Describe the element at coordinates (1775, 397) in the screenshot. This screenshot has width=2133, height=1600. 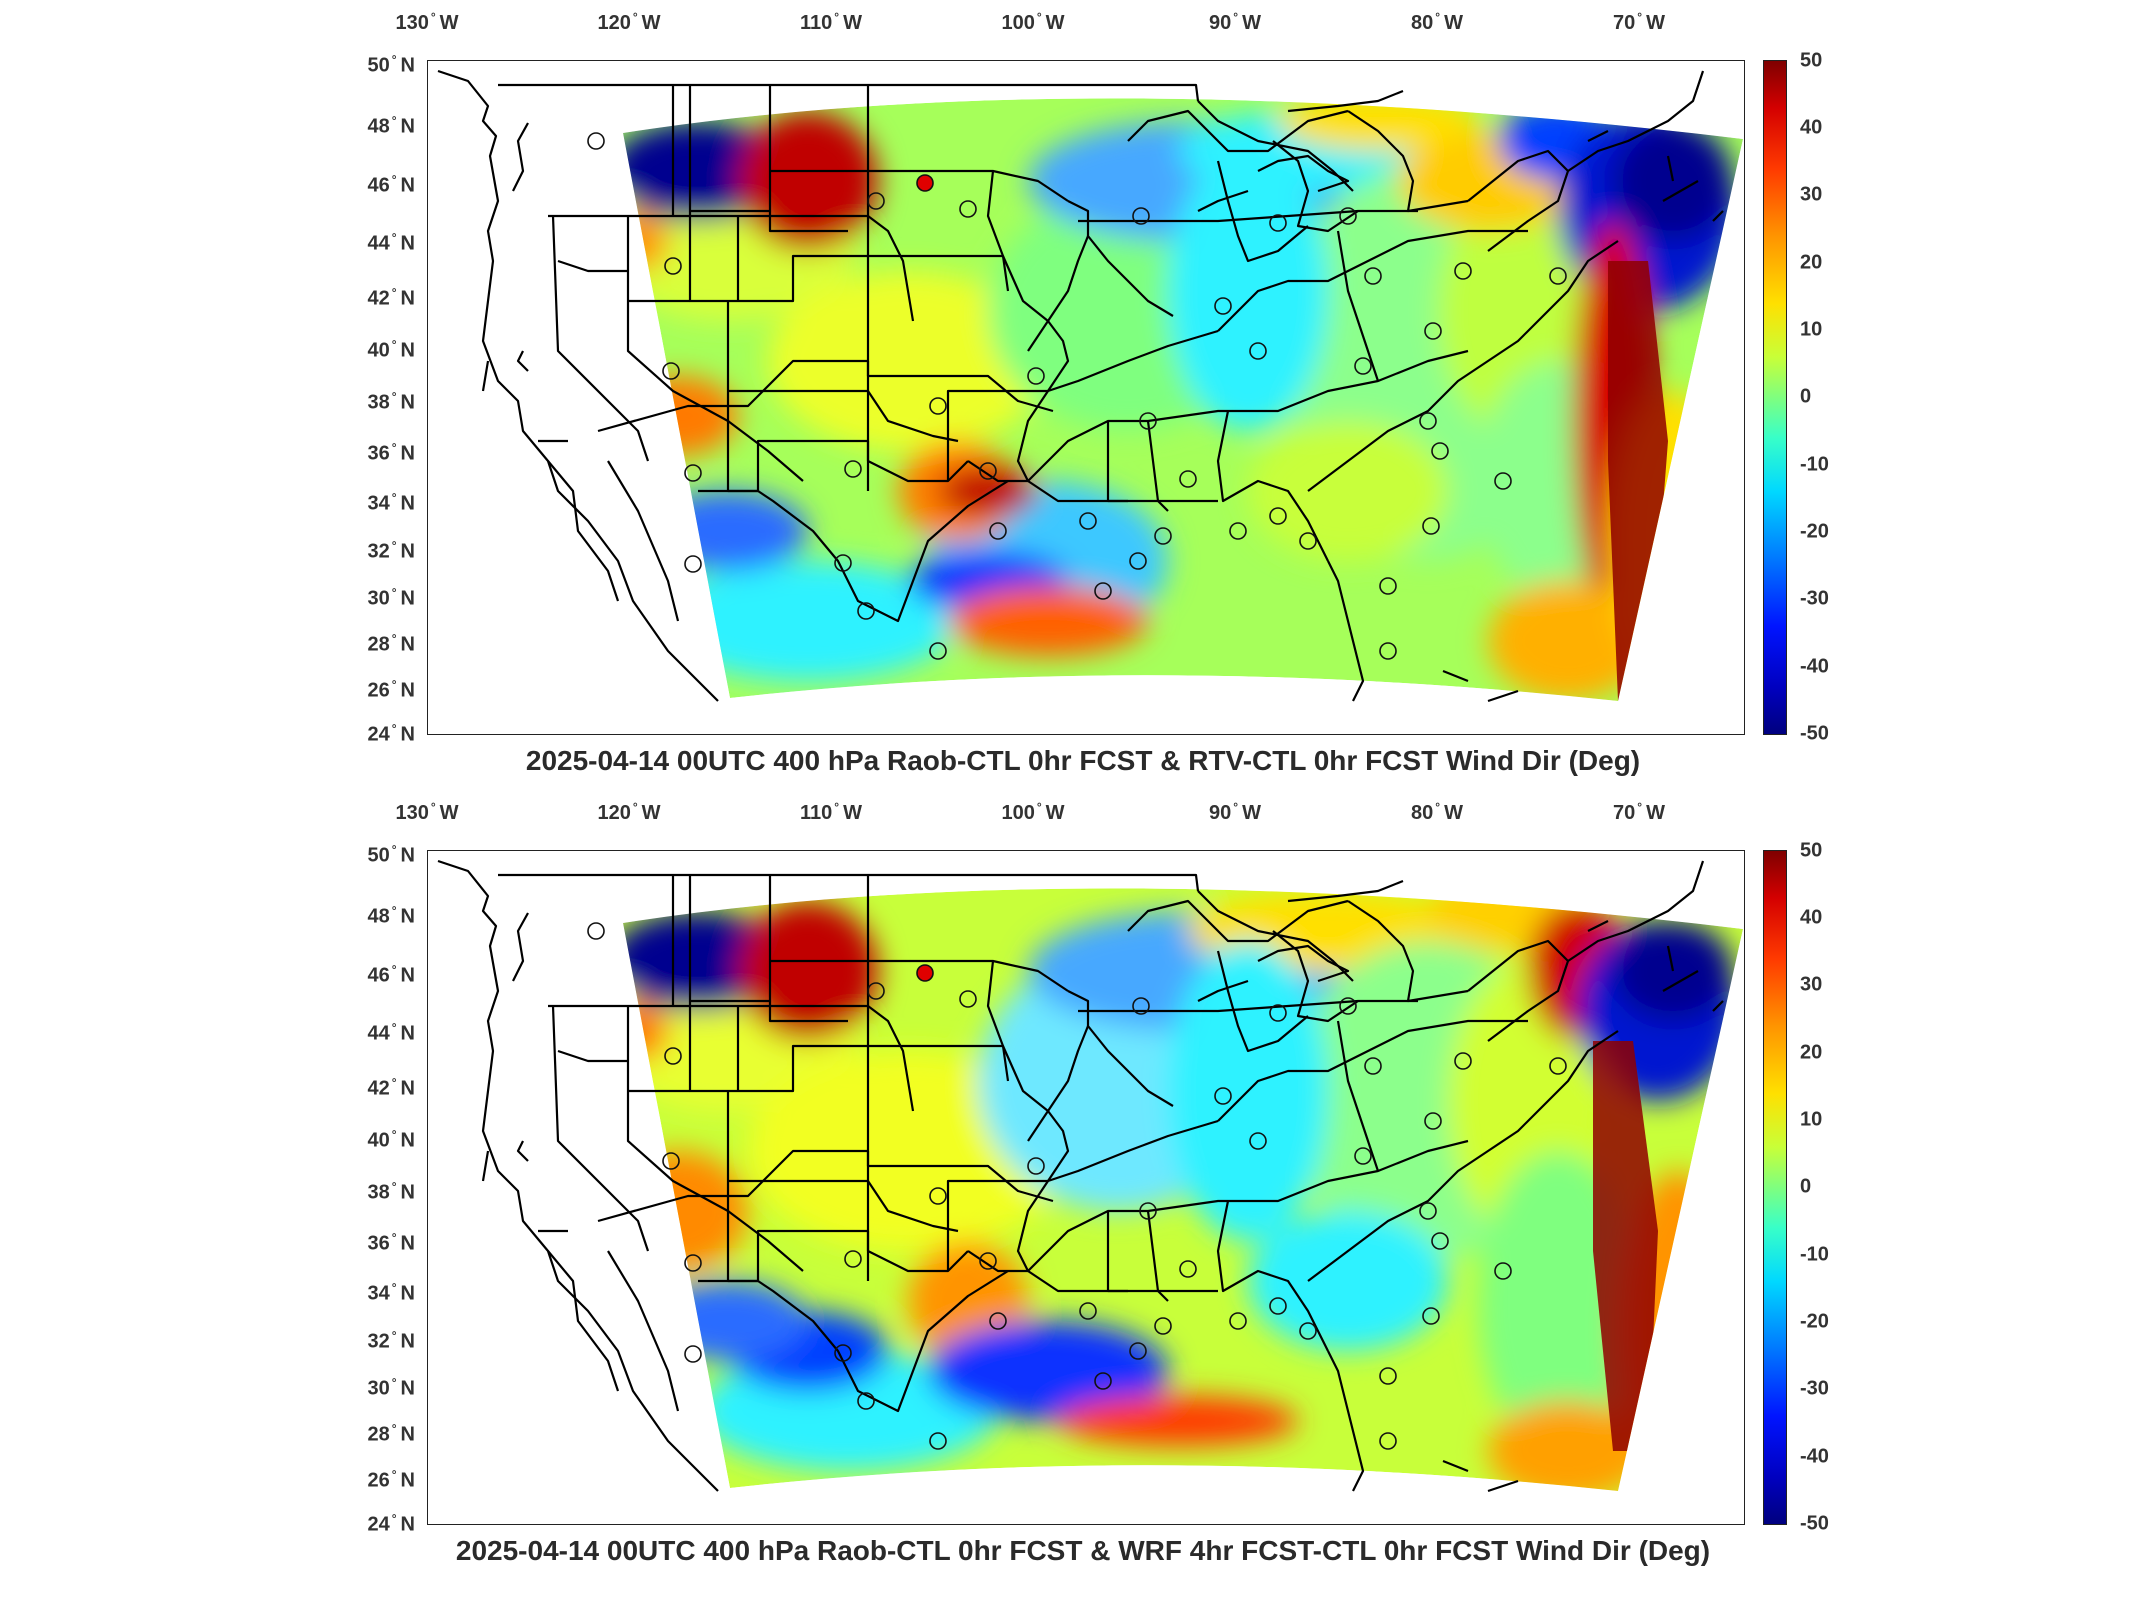
I see `colorbar-top` at that location.